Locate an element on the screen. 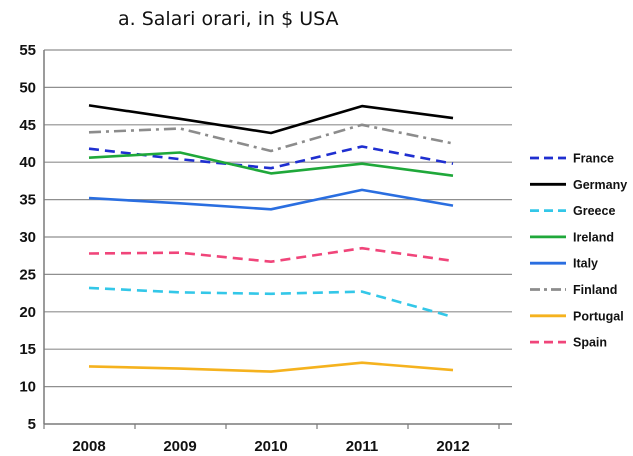 The width and height of the screenshot is (633, 456). legend-label-finland: Finland is located at coordinates (595, 290).